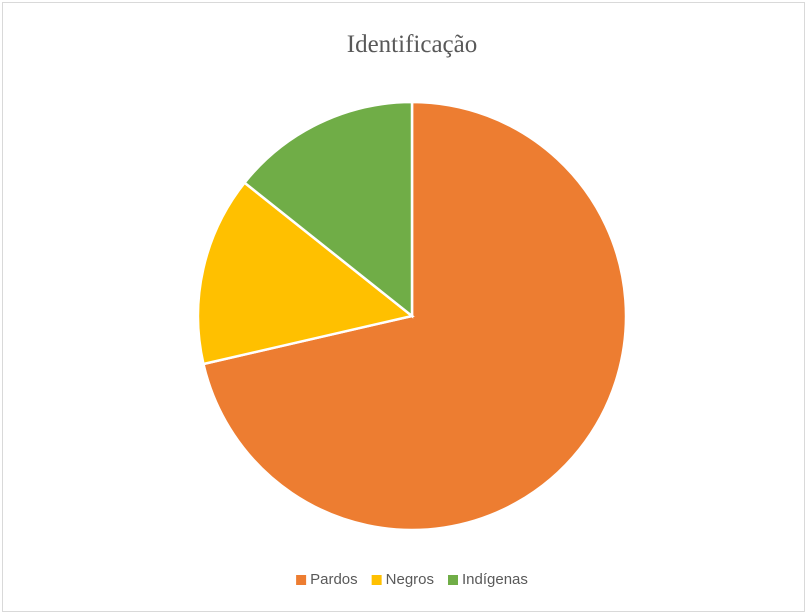 Image resolution: width=807 pixels, height=614 pixels. I want to click on legend-label: Indígenas, so click(495, 579).